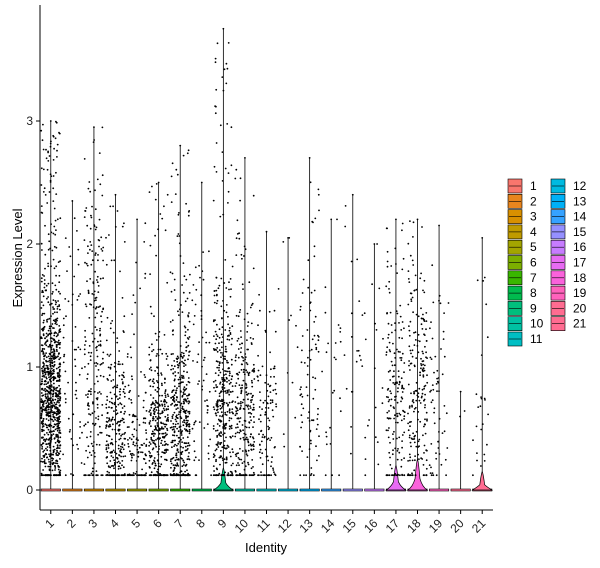  What do you see at coordinates (533, 263) in the screenshot?
I see `legend-label: 6` at bounding box center [533, 263].